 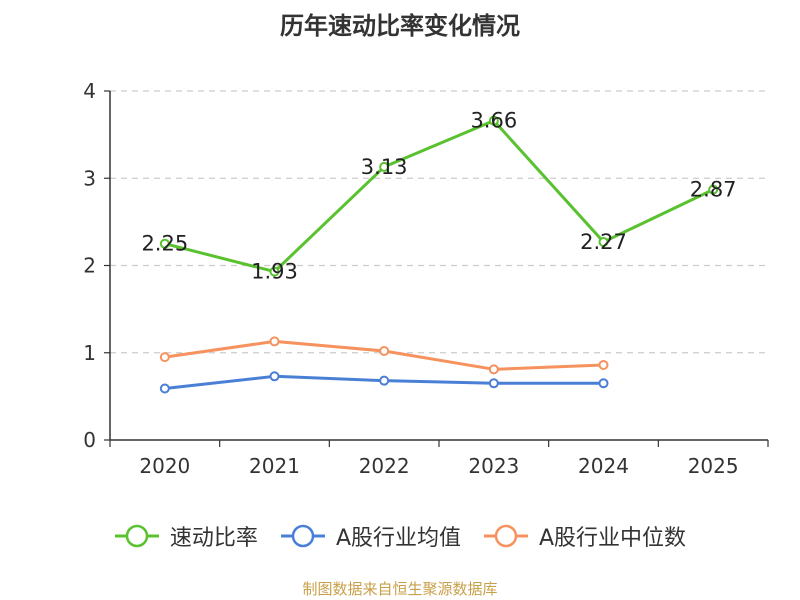 I want to click on data-label: 2.87, so click(x=713, y=190).